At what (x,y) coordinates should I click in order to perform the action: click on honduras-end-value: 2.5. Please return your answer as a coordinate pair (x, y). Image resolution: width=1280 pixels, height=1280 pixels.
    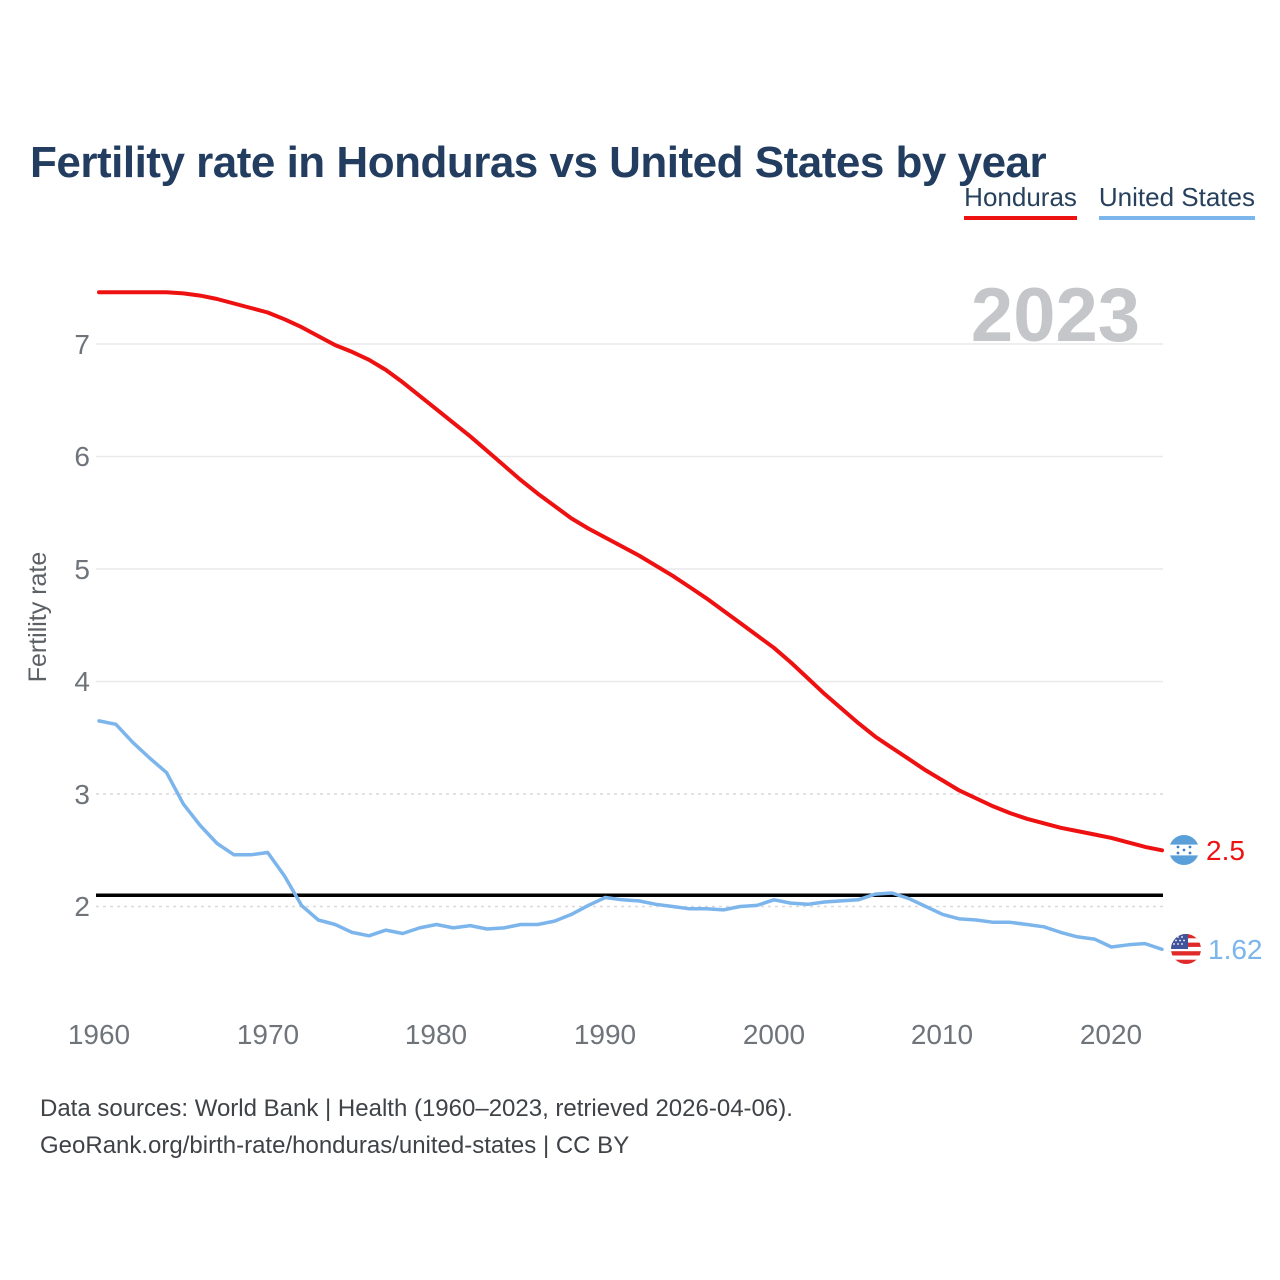
    Looking at the image, I should click on (1225, 850).